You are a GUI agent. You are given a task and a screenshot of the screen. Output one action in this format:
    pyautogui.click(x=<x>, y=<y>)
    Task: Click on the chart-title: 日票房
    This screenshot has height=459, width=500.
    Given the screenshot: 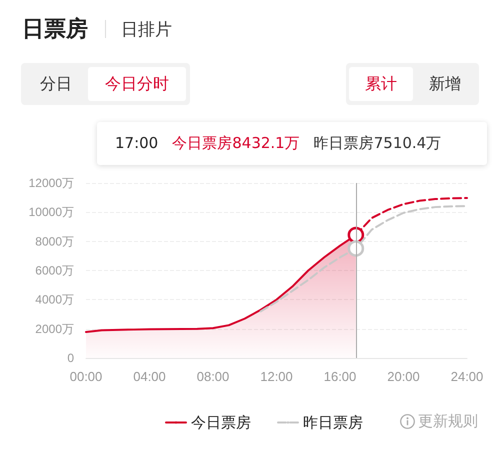 What is the action you would take?
    pyautogui.click(x=55, y=30)
    